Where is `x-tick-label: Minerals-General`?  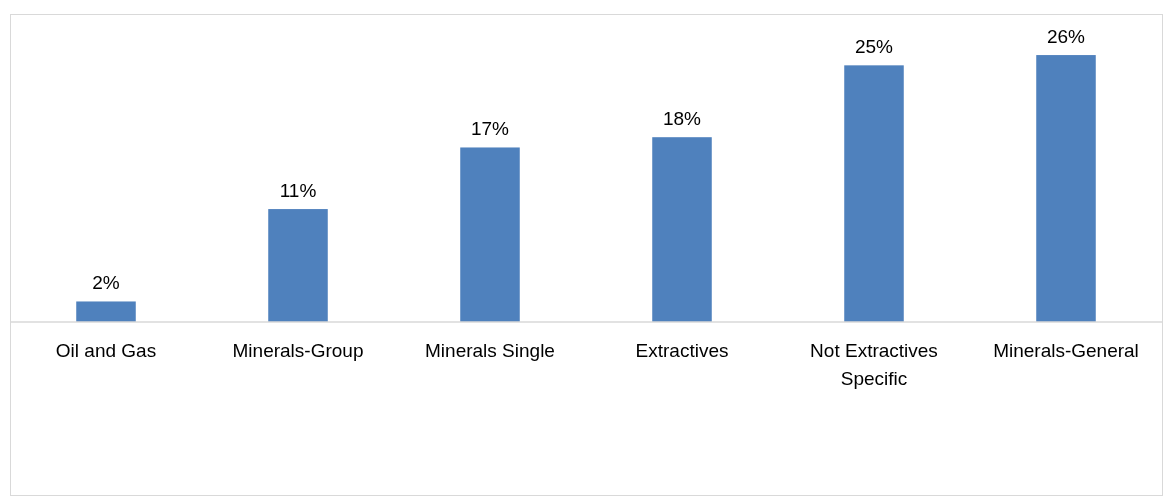 x-tick-label: Minerals-General is located at coordinates (1066, 350).